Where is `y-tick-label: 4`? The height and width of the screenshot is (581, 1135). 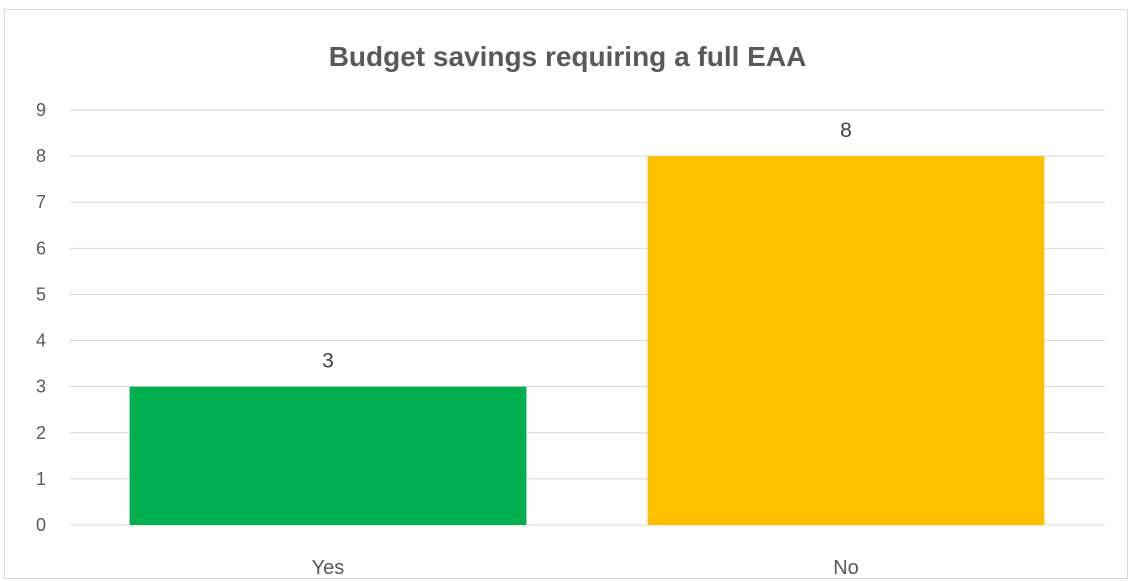
y-tick-label: 4 is located at coordinates (41, 341).